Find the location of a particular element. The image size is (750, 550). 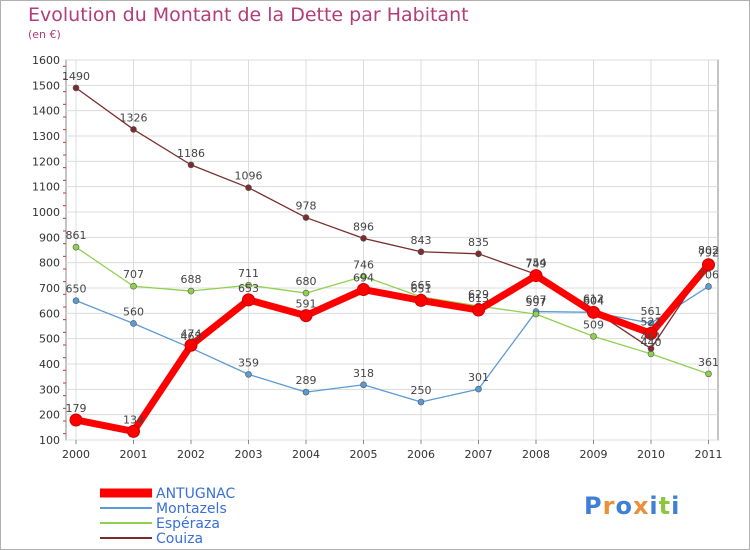

data-label: 629 is located at coordinates (478, 294).